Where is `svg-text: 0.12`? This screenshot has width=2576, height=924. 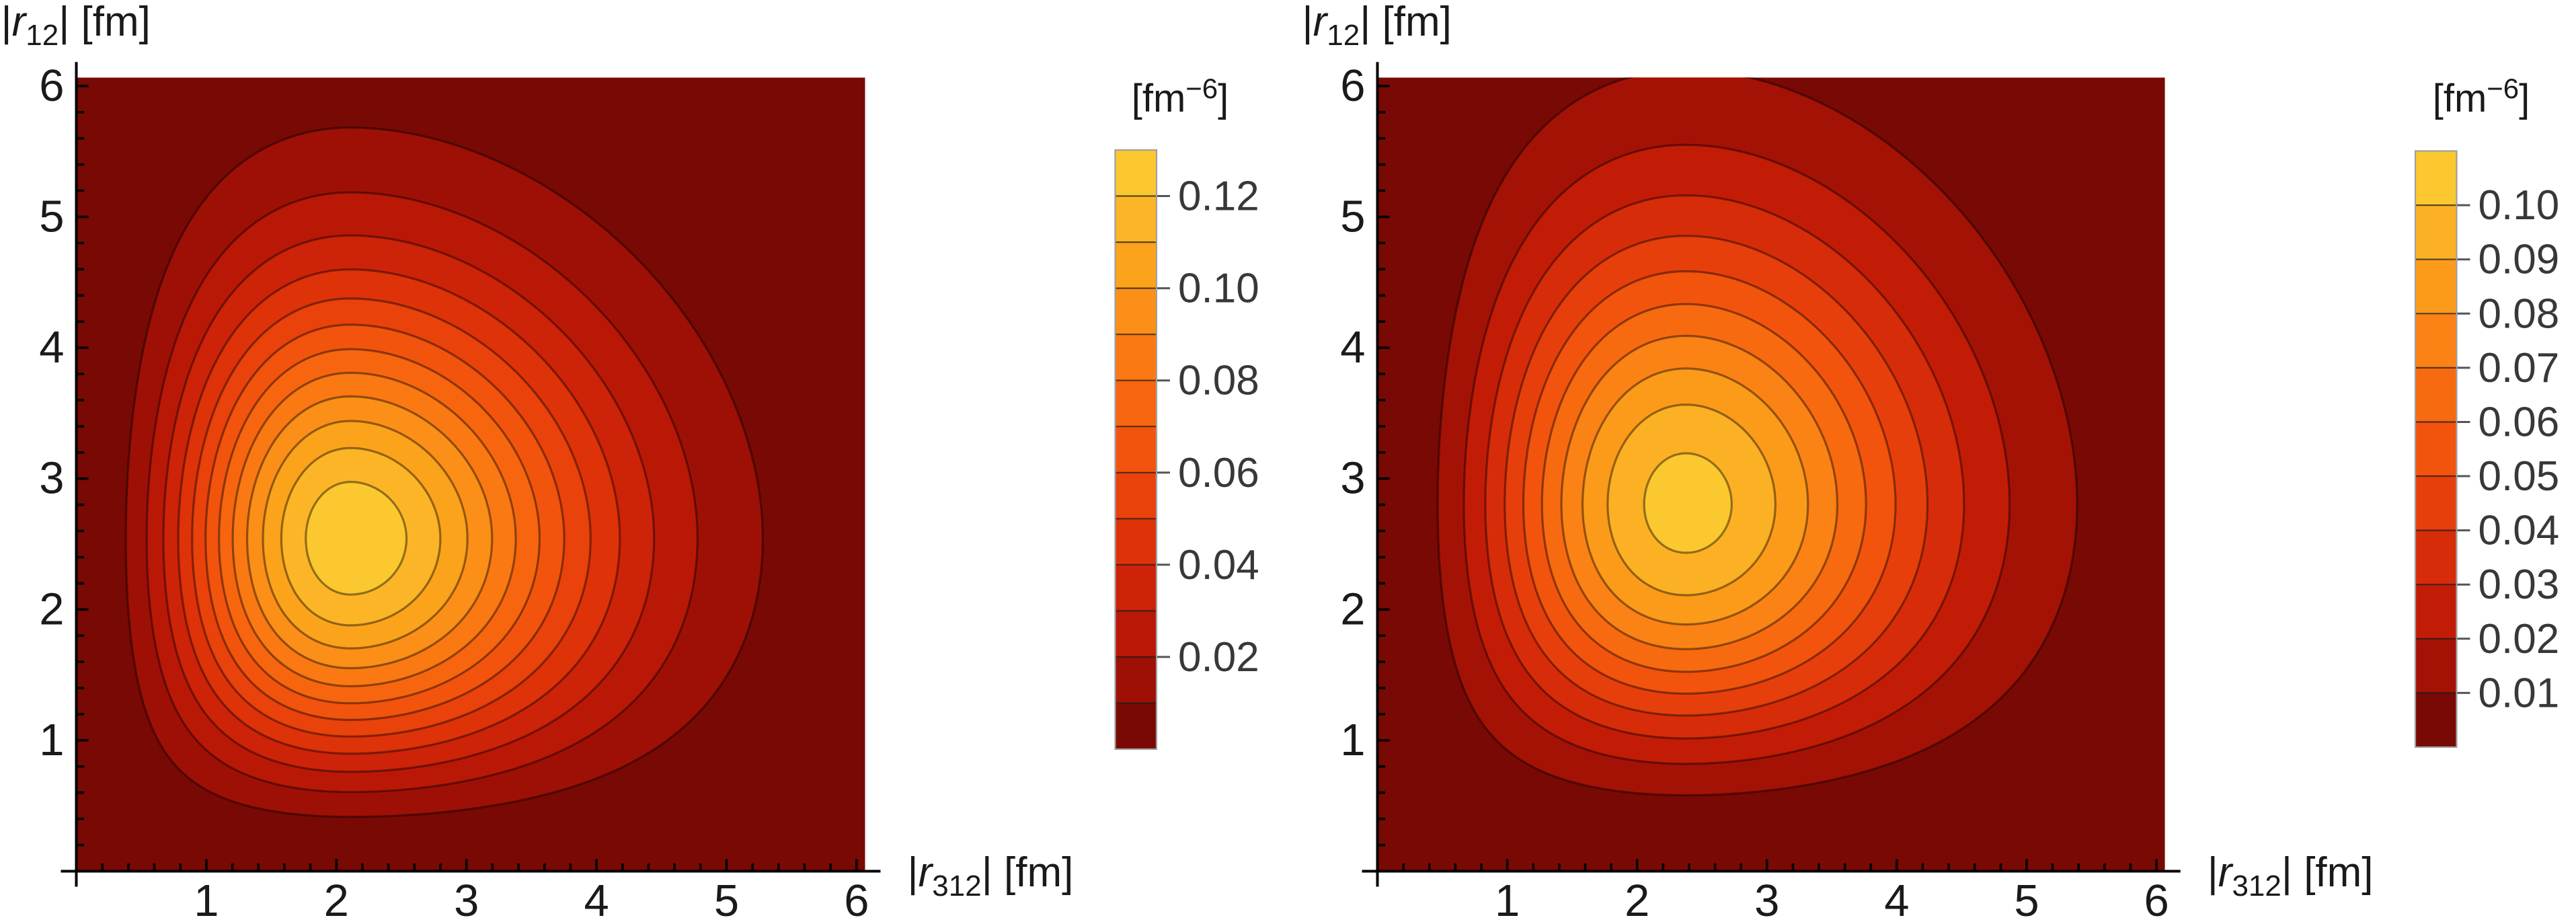
svg-text: 0.12 is located at coordinates (1218, 197).